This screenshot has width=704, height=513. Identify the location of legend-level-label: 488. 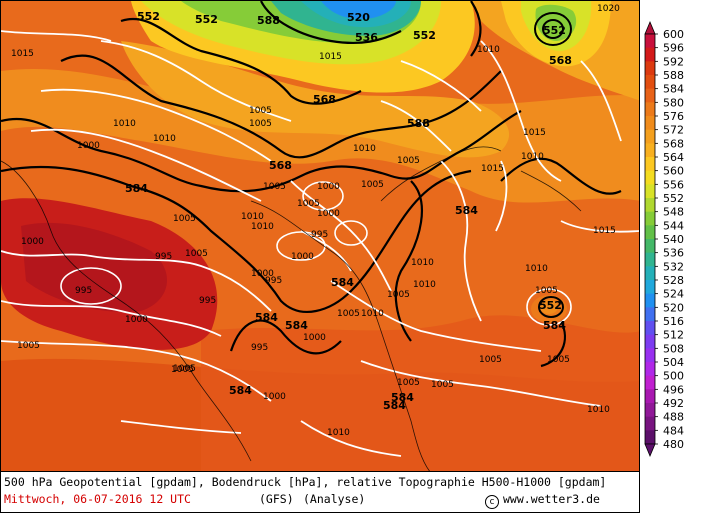
(673, 417).